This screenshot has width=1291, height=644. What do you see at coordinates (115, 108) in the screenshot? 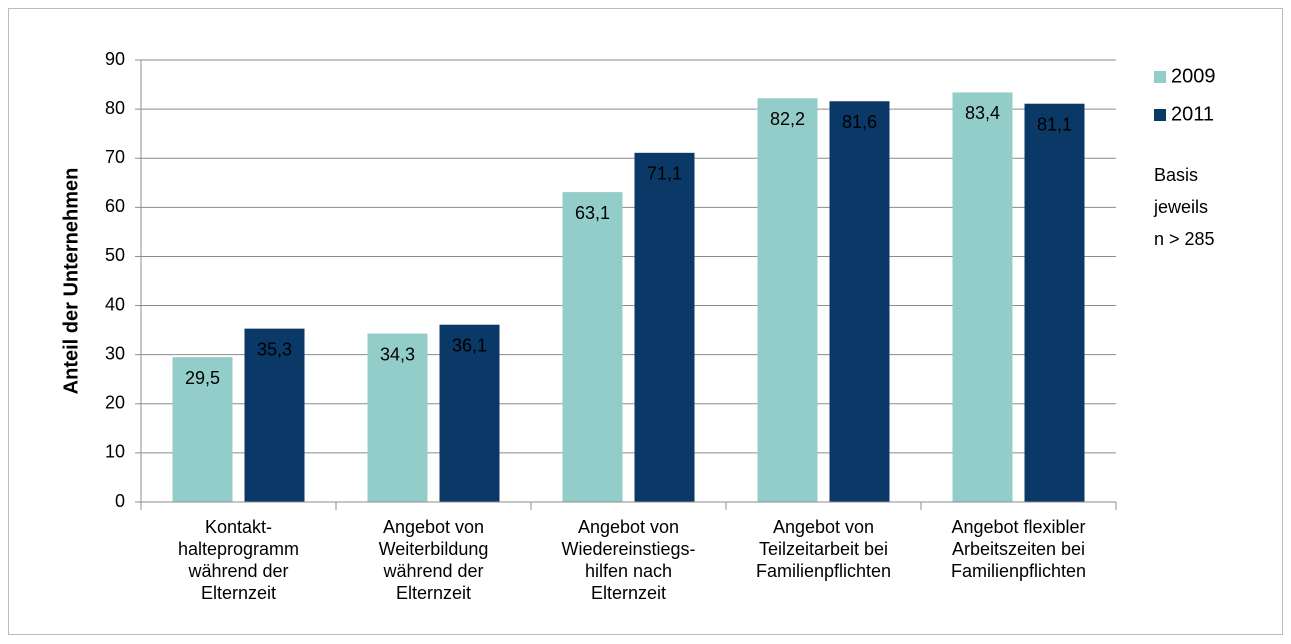
I see `y-tick-label: 80` at bounding box center [115, 108].